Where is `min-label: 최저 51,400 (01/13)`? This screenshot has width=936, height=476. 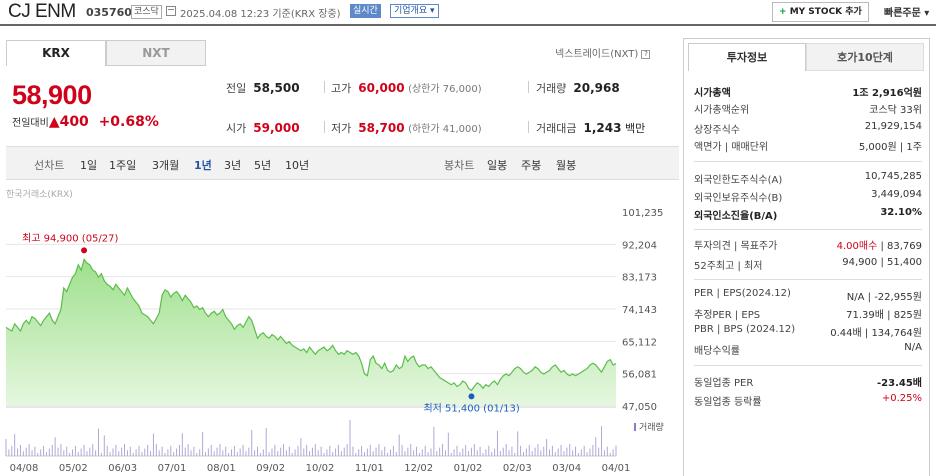 min-label: 최저 51,400 (01/13) is located at coordinates (471, 408).